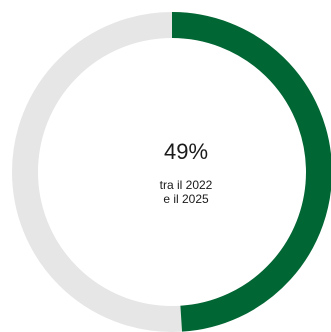 The width and height of the screenshot is (331, 332). What do you see at coordinates (186, 172) in the screenshot?
I see `center-label: 49% tra il 2022 e il 2025` at bounding box center [186, 172].